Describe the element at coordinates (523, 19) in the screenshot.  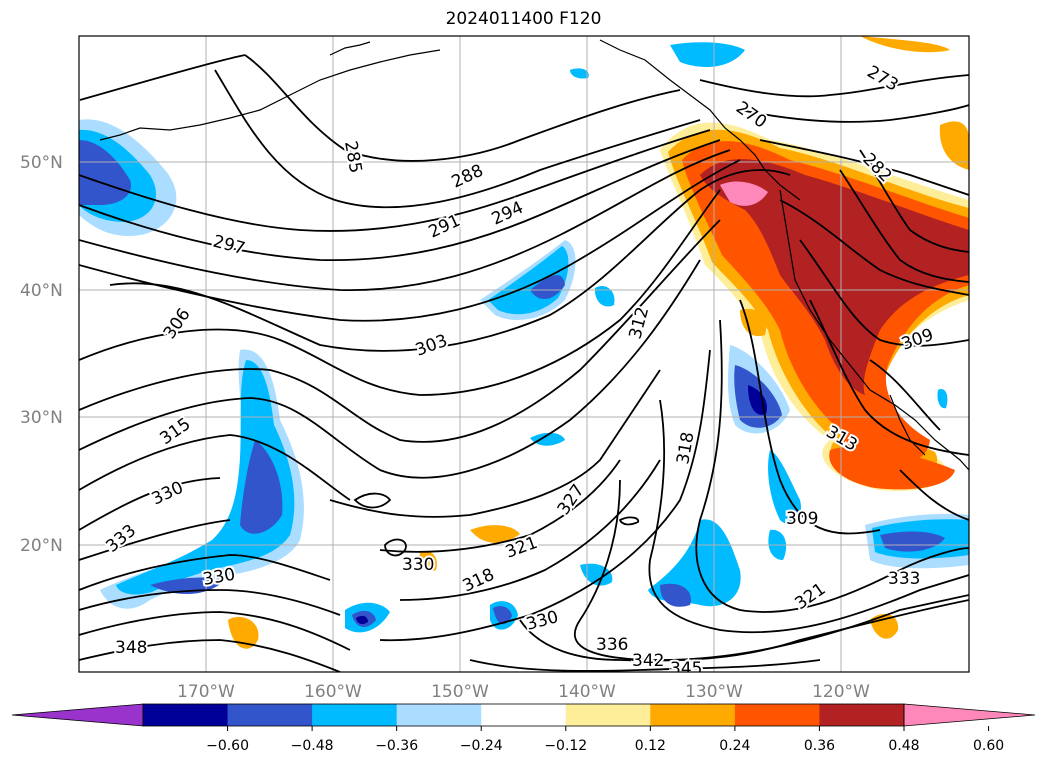
I see `map-title: 2024011400 F120` at that location.